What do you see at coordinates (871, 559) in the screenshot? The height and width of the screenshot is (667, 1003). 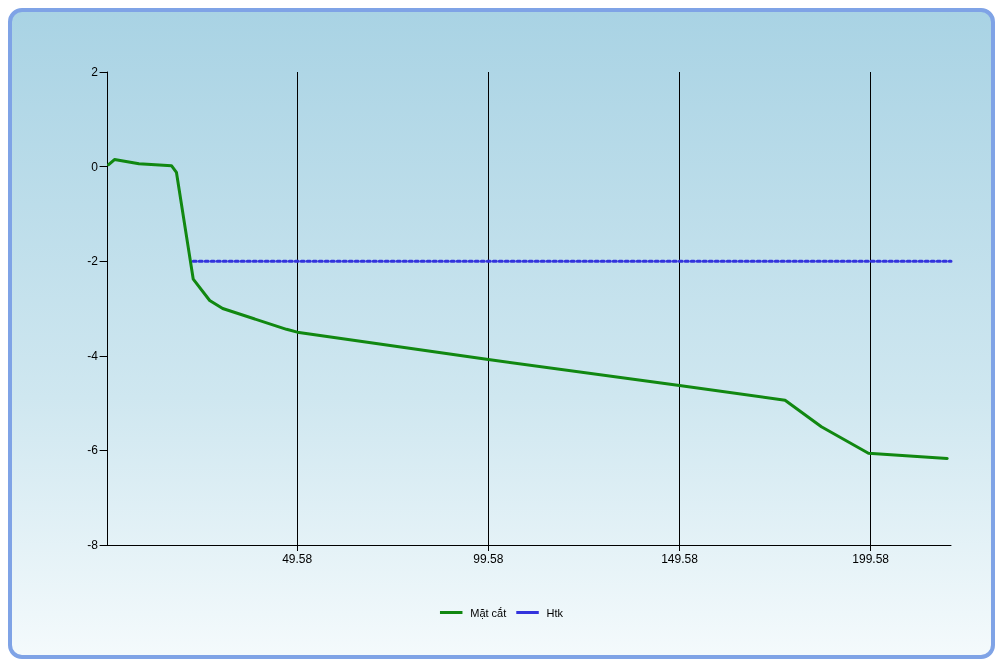 I see `x-tick-label: 199.58` at bounding box center [871, 559].